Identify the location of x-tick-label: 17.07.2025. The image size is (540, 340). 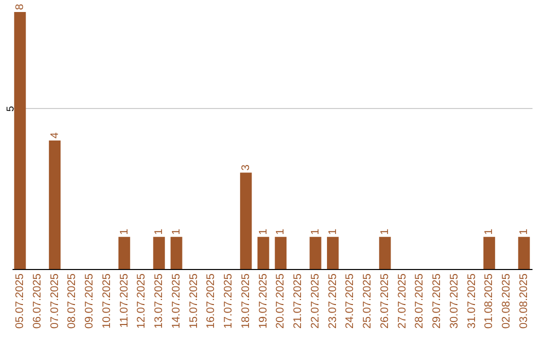
(228, 301).